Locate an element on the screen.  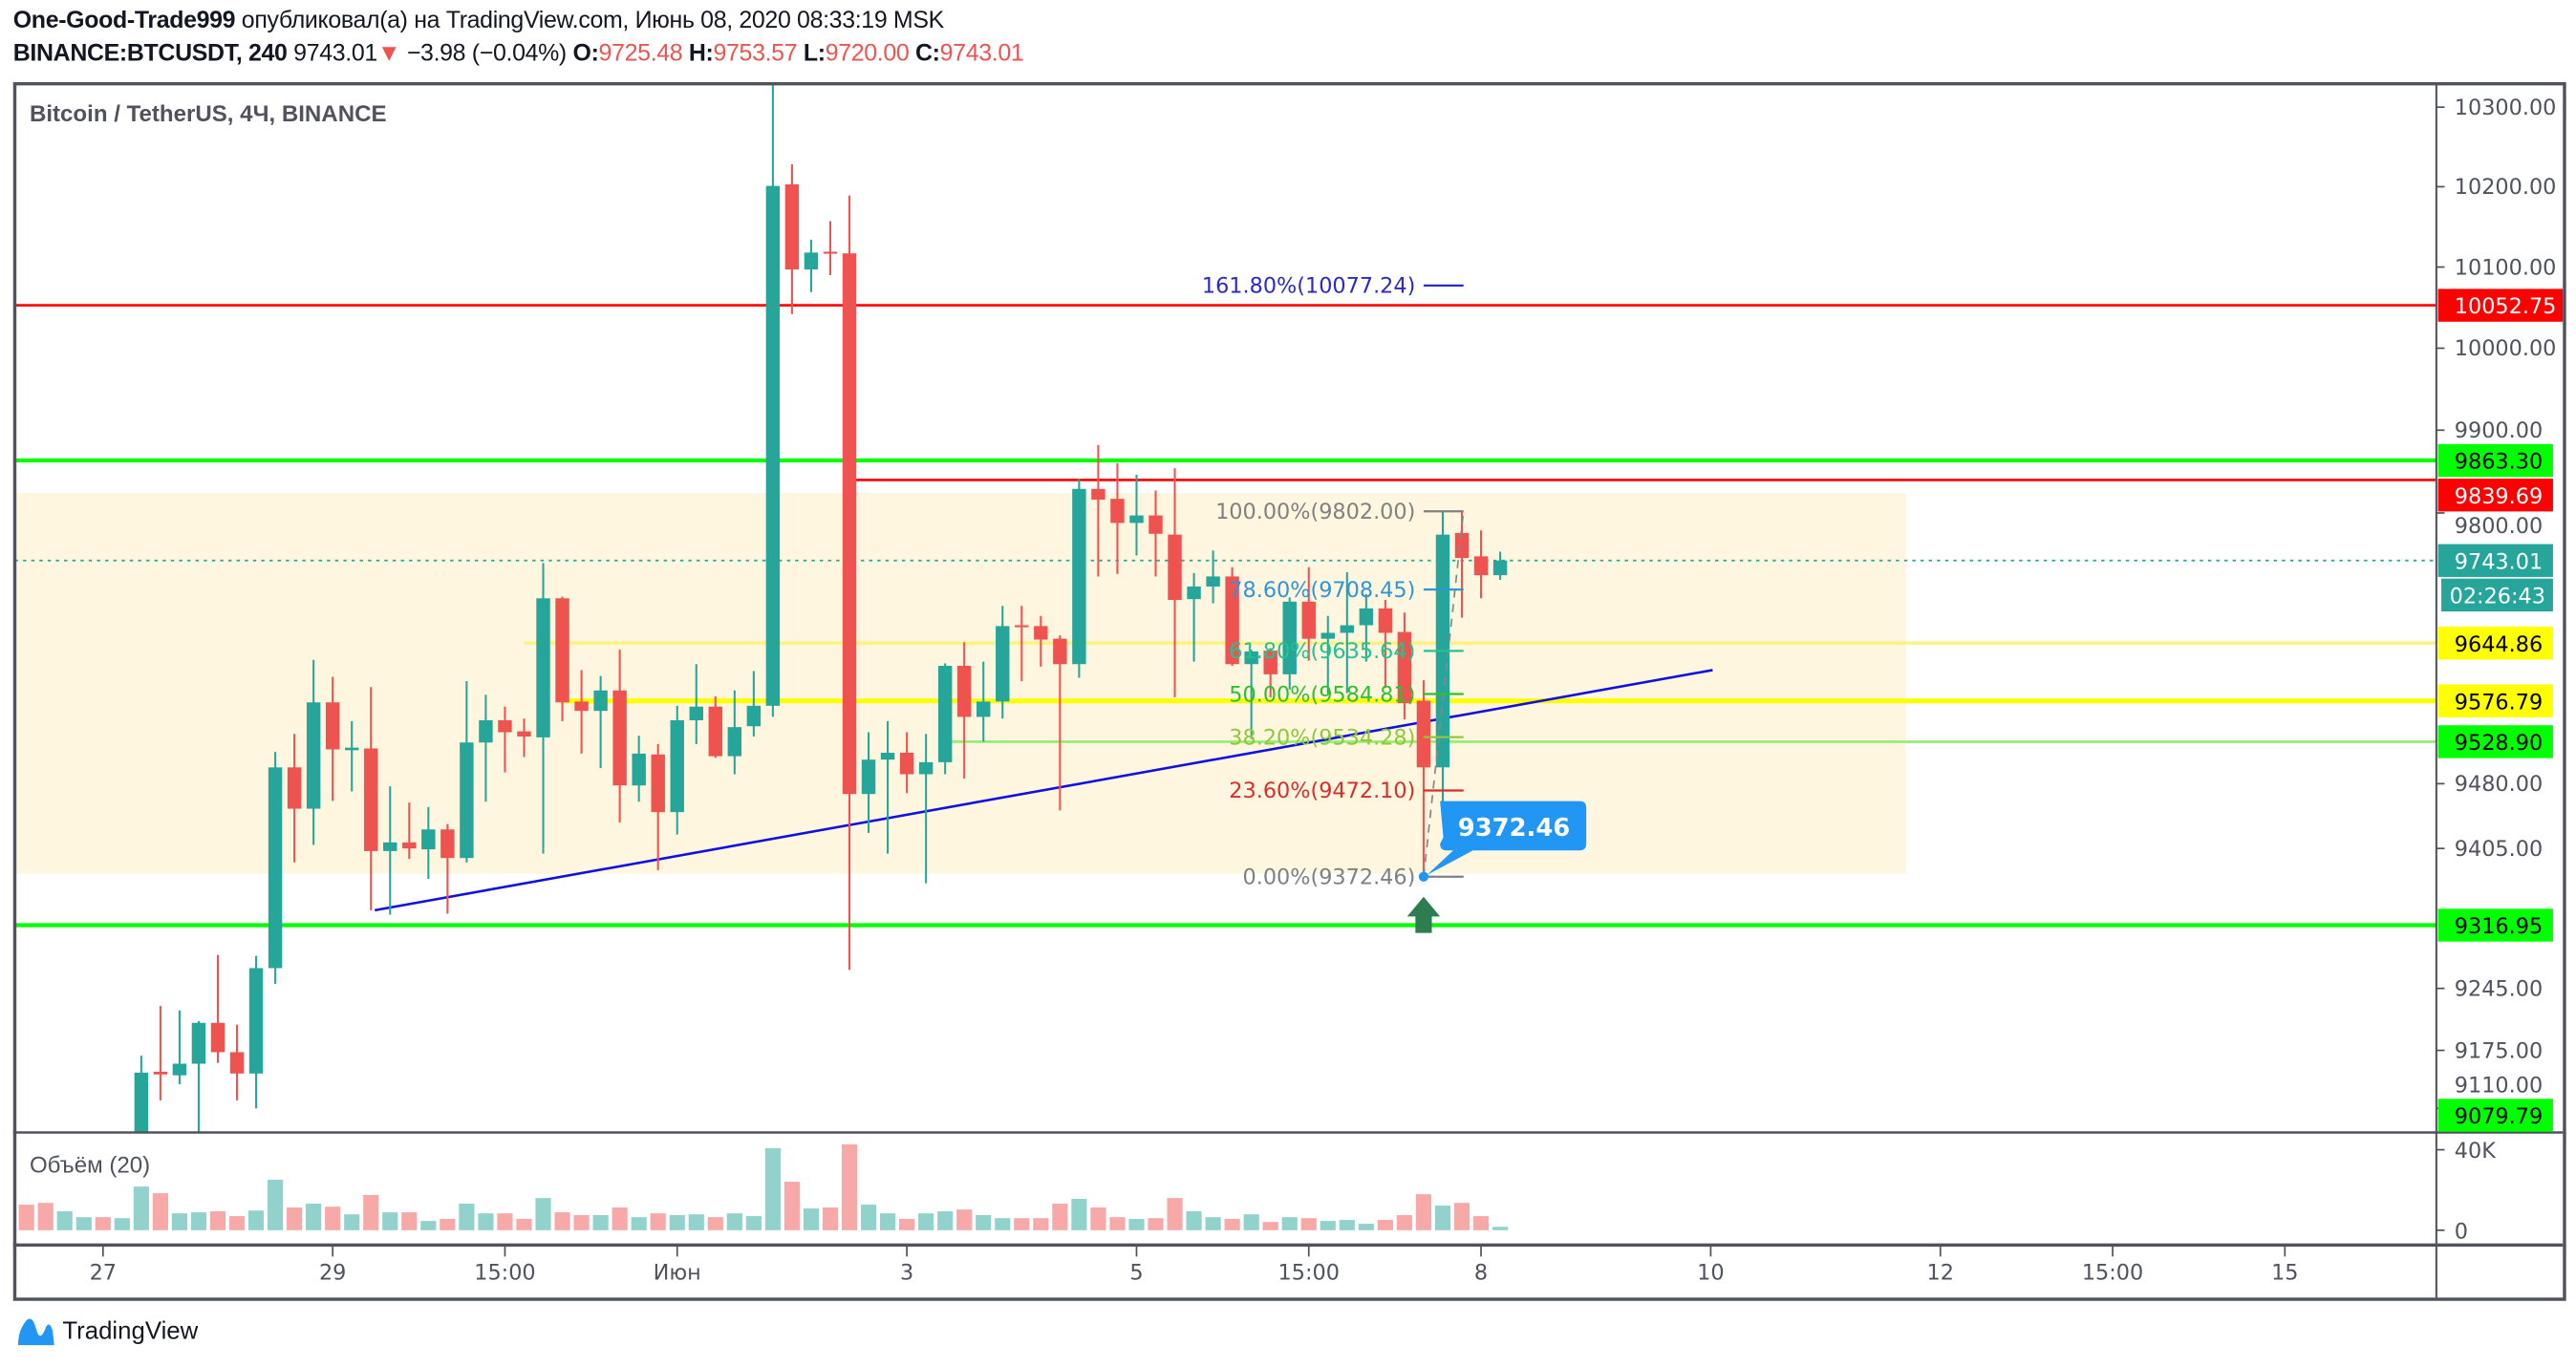
volume-tick-label: 40K is located at coordinates (2476, 1151).